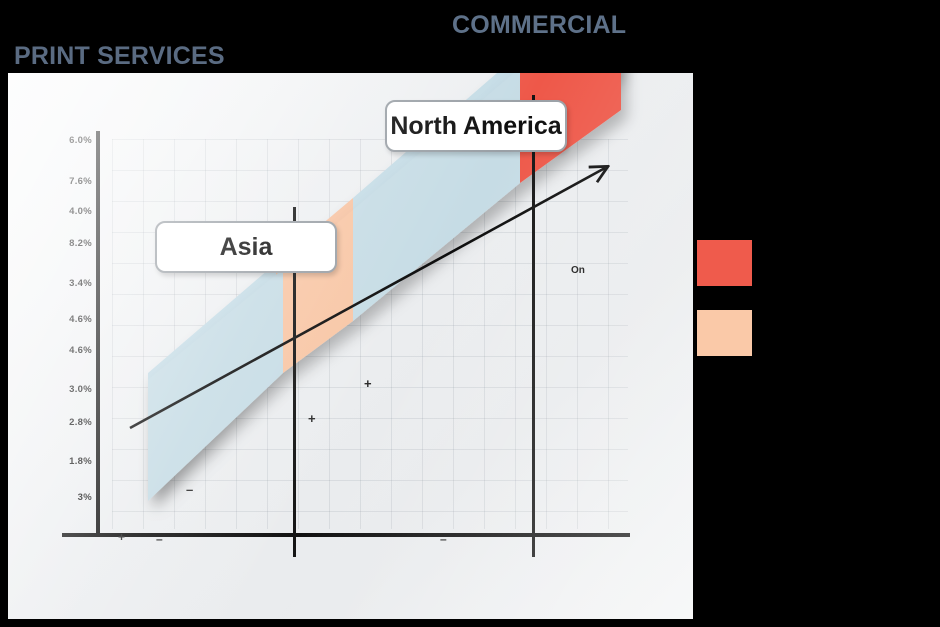  I want to click on north-america-swatch, so click(724, 263).